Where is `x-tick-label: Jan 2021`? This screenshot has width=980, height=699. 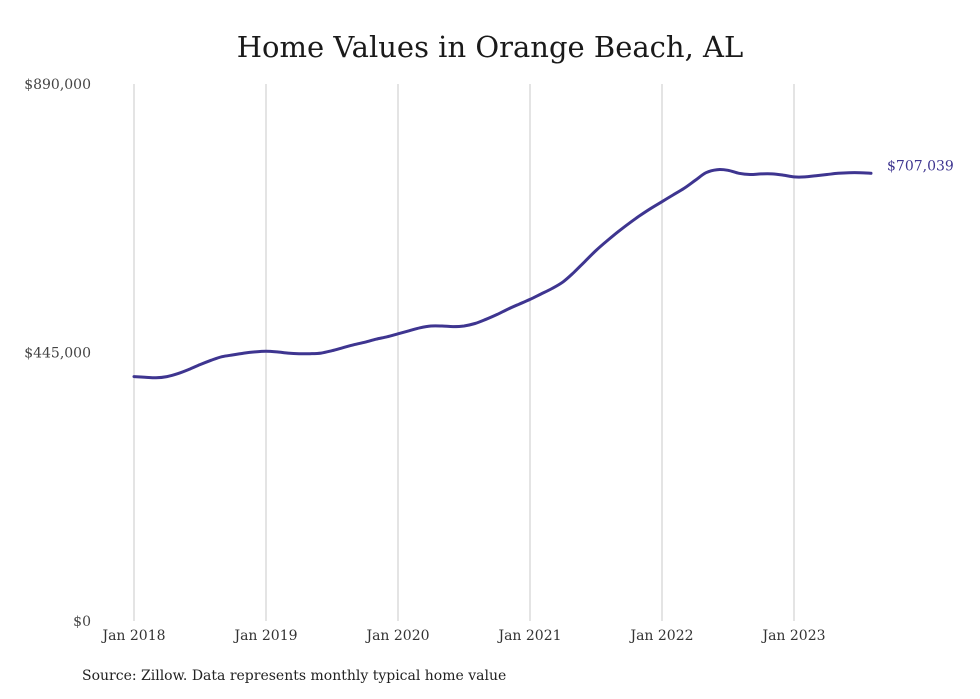 x-tick-label: Jan 2021 is located at coordinates (528, 636).